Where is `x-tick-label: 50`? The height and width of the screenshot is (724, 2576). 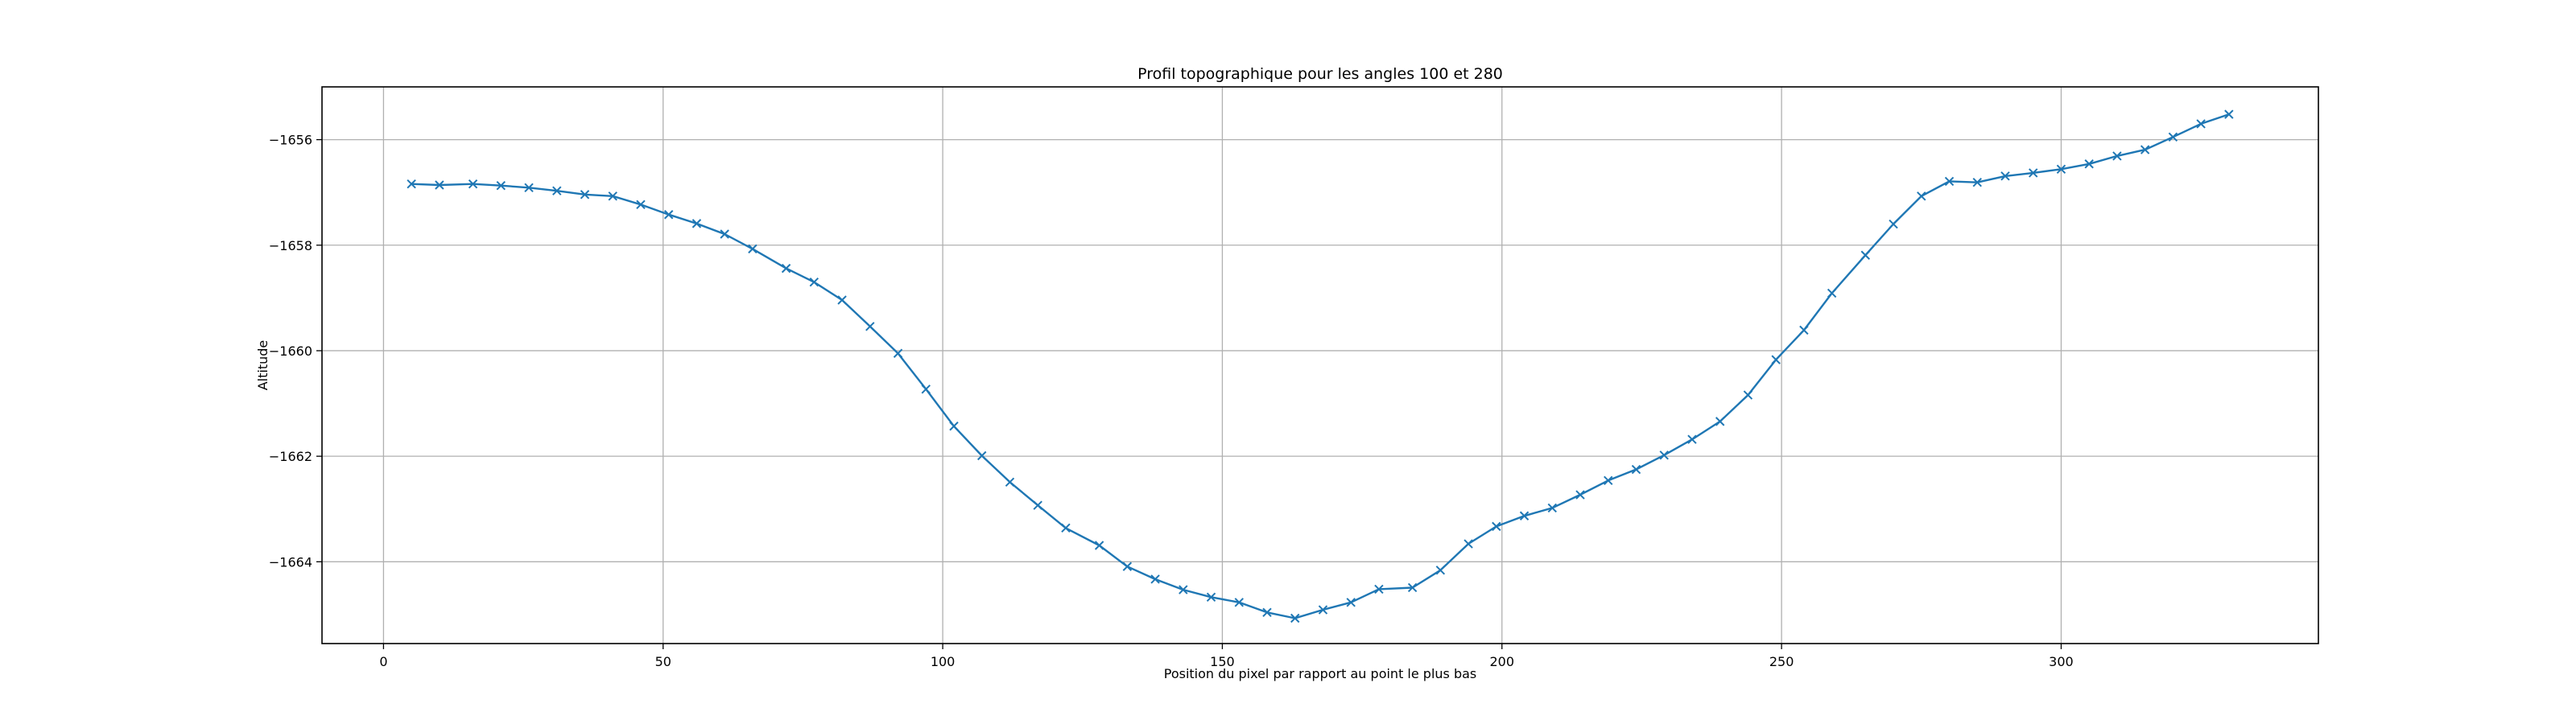 x-tick-label: 50 is located at coordinates (663, 661).